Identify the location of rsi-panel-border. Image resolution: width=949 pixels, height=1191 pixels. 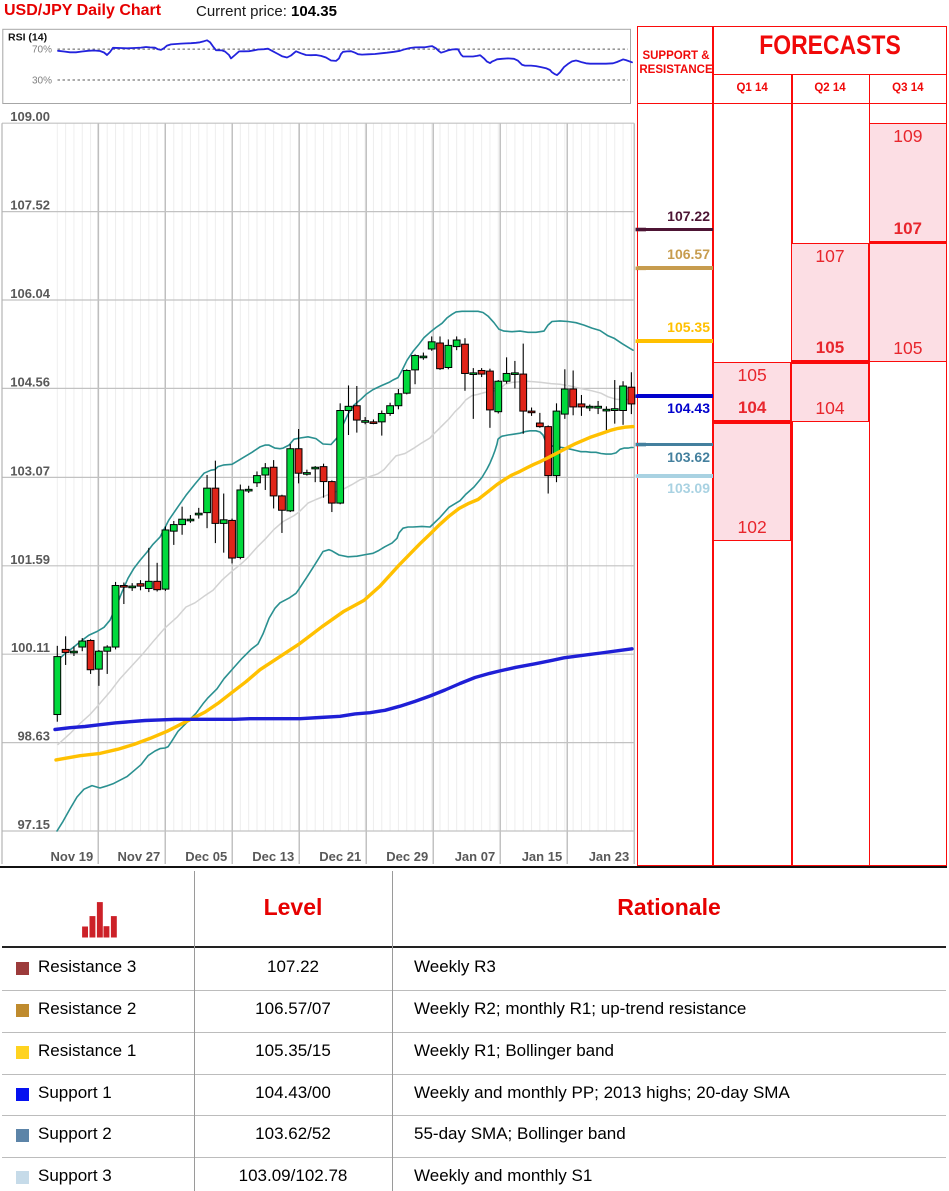
(317, 66).